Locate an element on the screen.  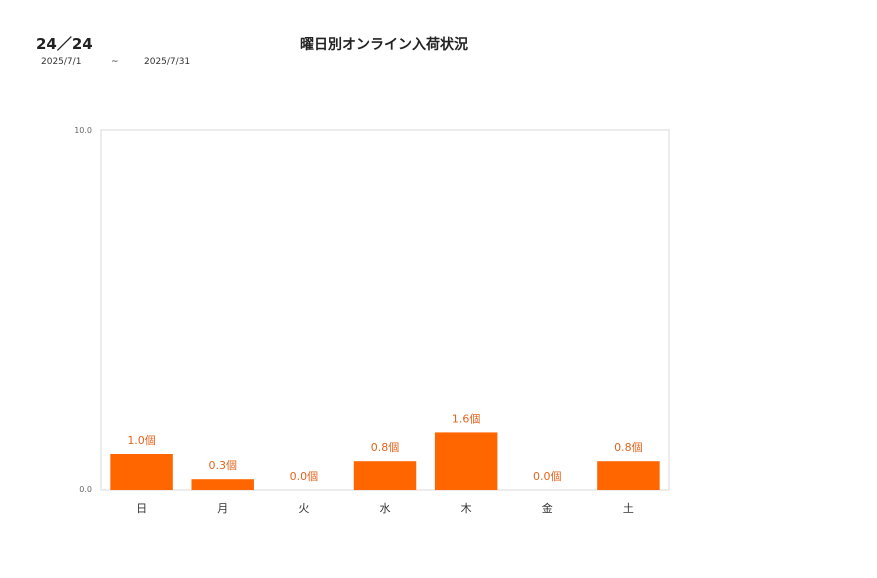
y-tick-label-max: 10.0 is located at coordinates (83, 130).